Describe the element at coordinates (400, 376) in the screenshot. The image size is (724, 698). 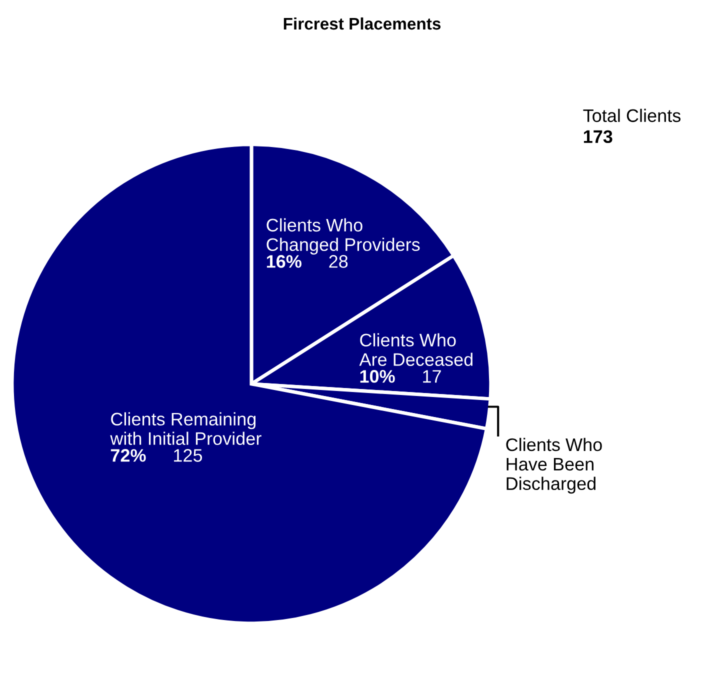
I see `text: 10% 17` at that location.